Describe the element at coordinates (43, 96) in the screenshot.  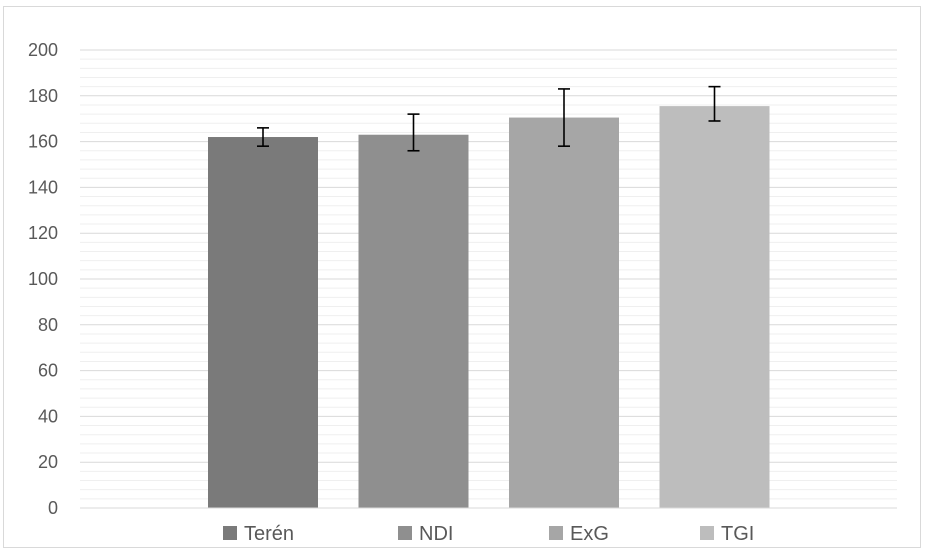
I see `y-tick-label: 180` at that location.